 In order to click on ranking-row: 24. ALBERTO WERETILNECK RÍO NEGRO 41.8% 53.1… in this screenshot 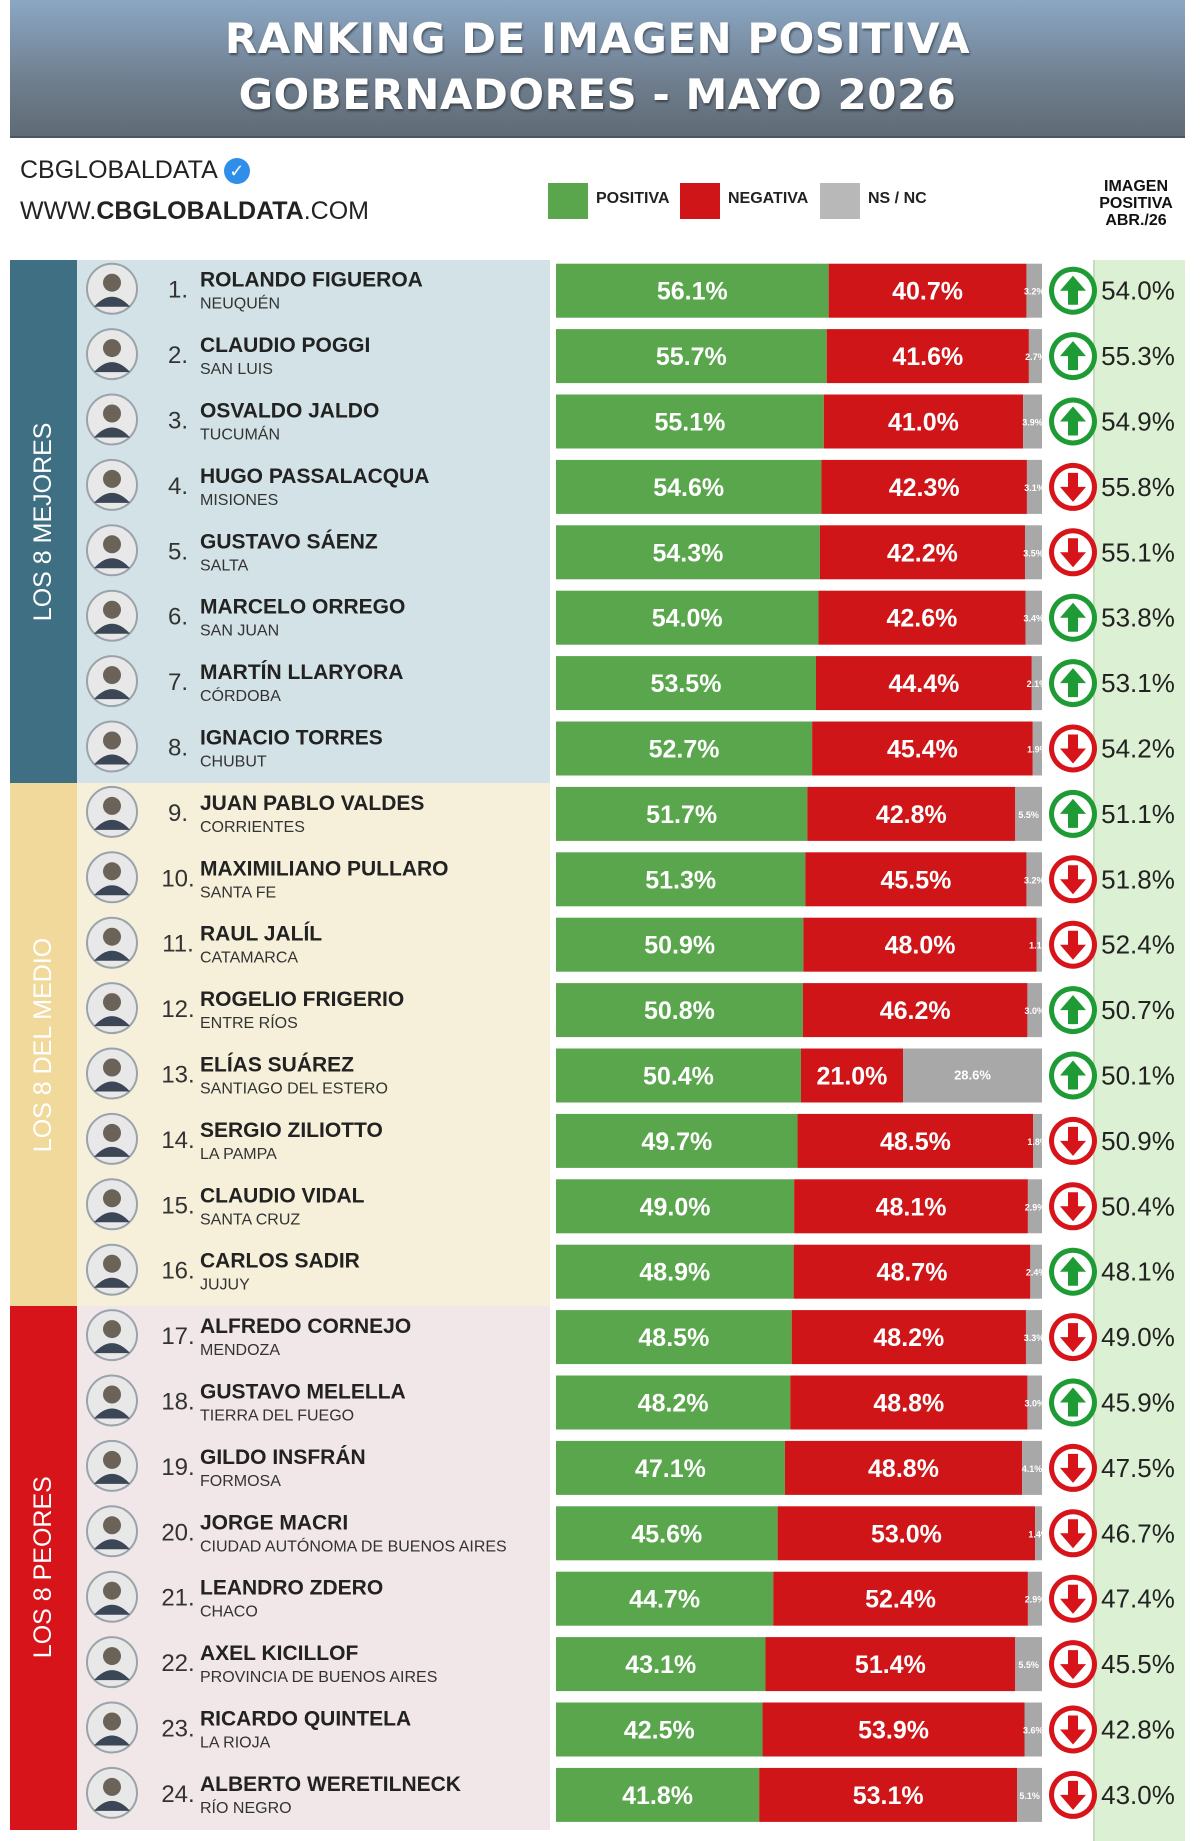, I will do `click(630, 1794)`.